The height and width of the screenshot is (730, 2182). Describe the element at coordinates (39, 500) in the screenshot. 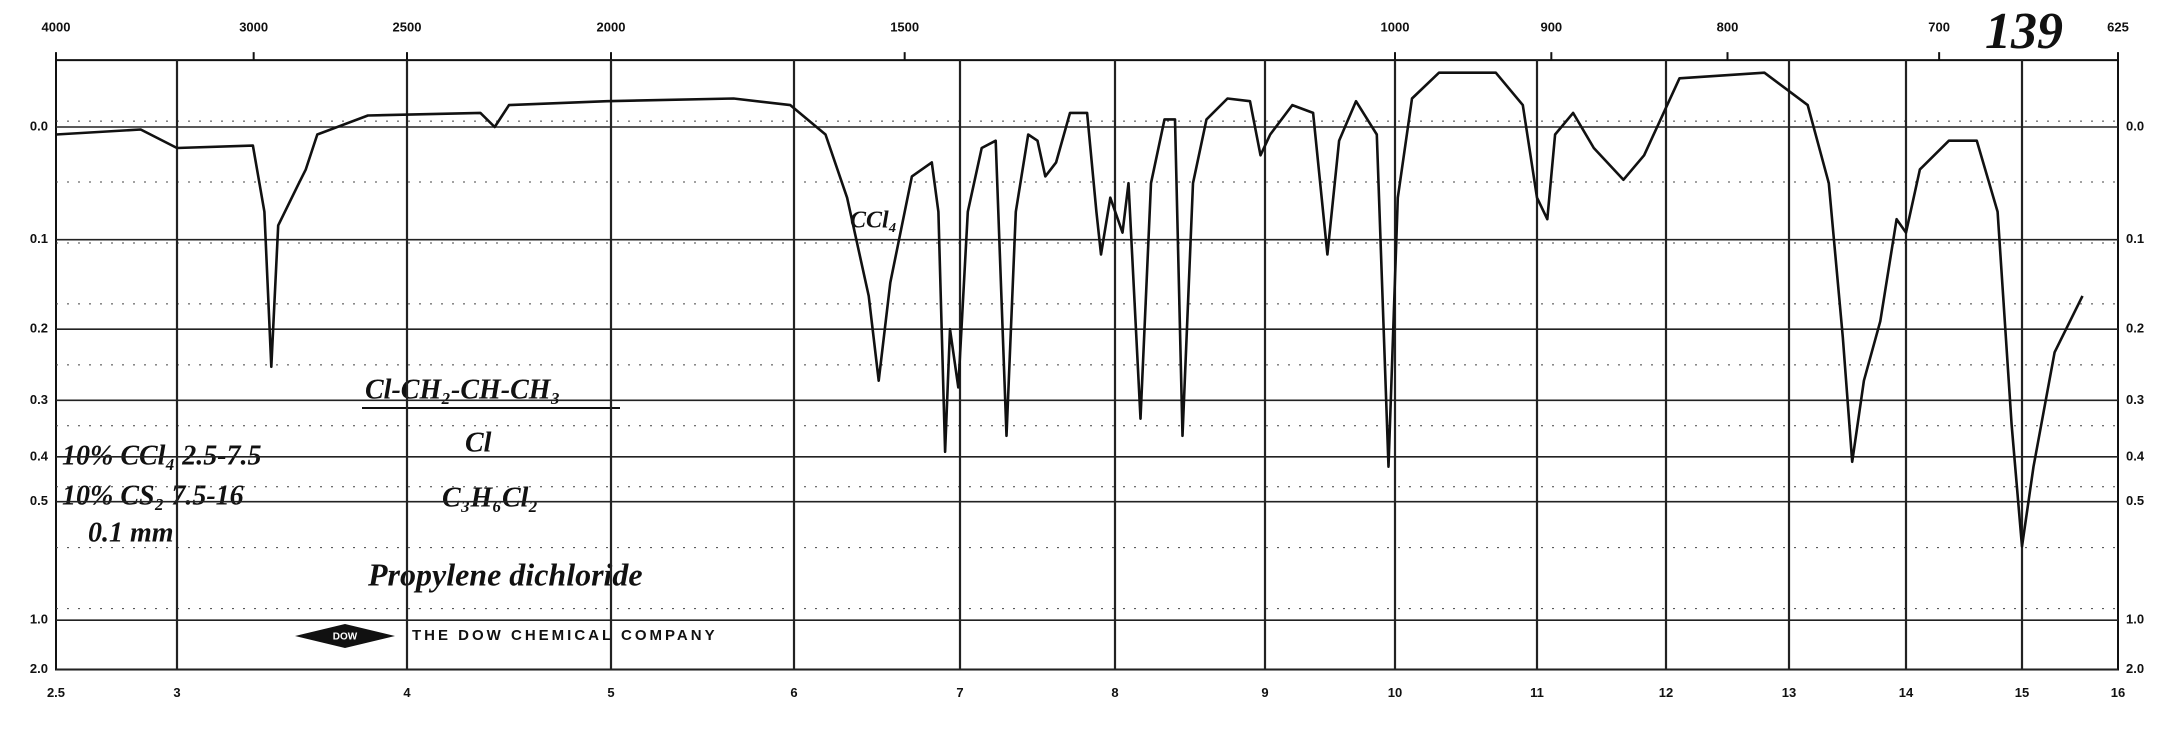

I see `y-tick-label: 0.5` at that location.